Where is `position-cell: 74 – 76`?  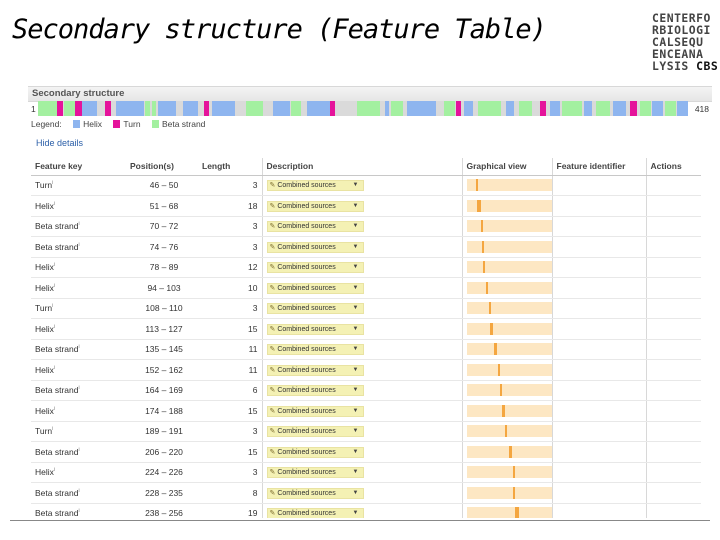
position-cell: 74 – 76 is located at coordinates (162, 247).